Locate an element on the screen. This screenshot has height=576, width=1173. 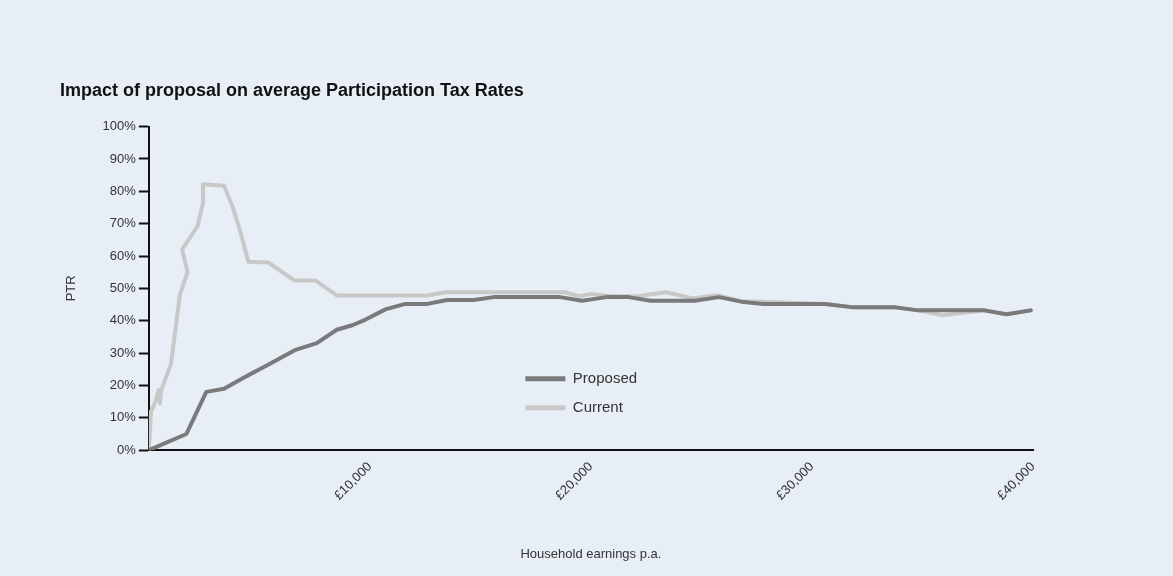
y-tick-label: 10% is located at coordinates (123, 417).